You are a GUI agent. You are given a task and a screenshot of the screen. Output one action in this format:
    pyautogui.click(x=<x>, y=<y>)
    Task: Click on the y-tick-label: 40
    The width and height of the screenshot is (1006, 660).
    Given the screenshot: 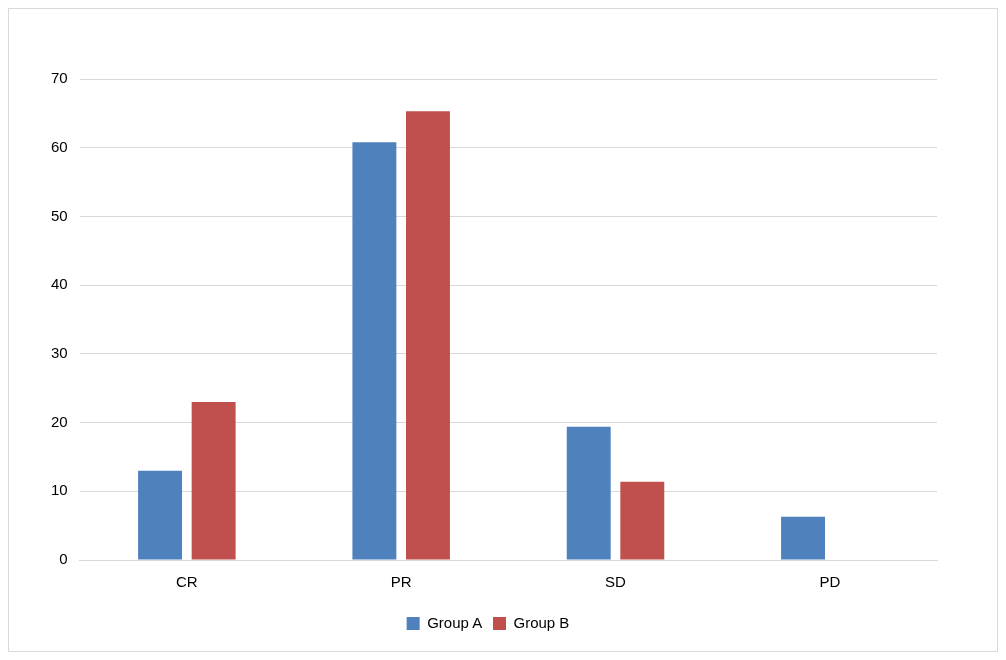 What is the action you would take?
    pyautogui.click(x=59, y=284)
    